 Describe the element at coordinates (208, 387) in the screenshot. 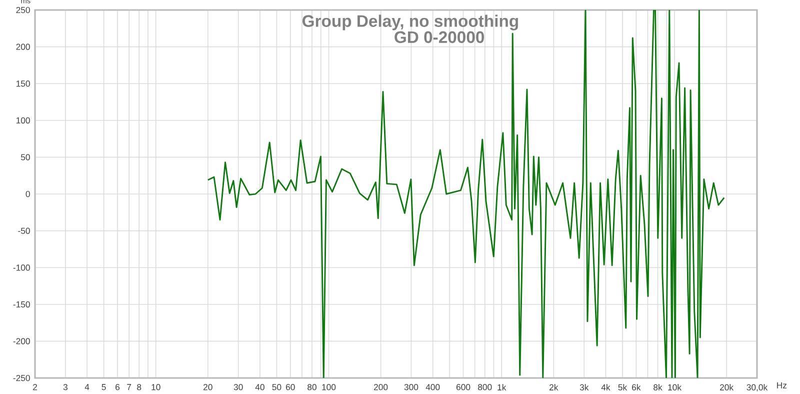

I see `x-tick-label: 20` at that location.